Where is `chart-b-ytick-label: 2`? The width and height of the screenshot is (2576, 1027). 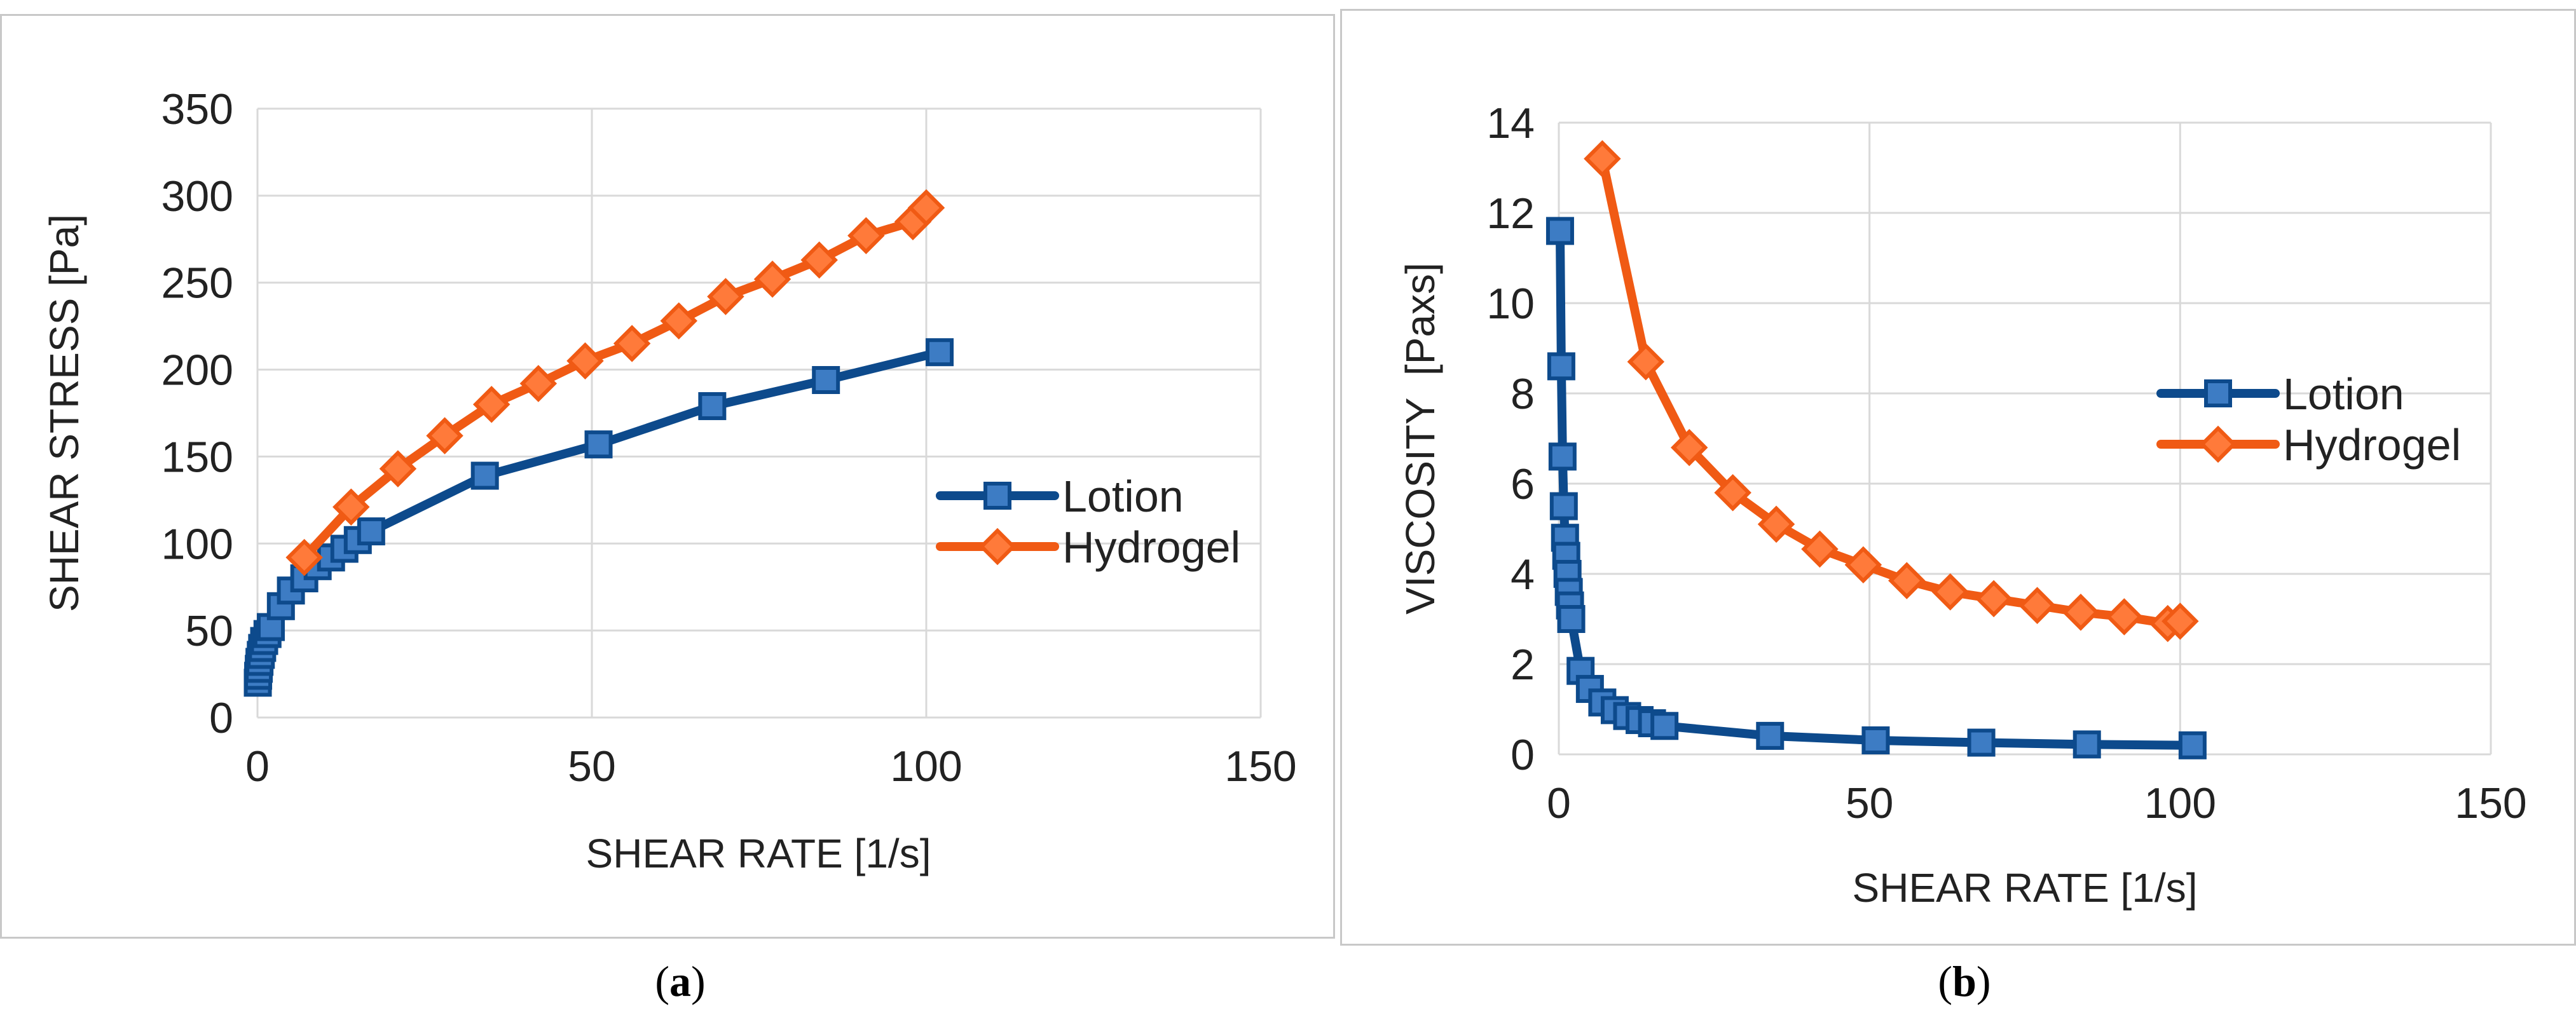
chart-b-ytick-label: 2 is located at coordinates (1523, 665).